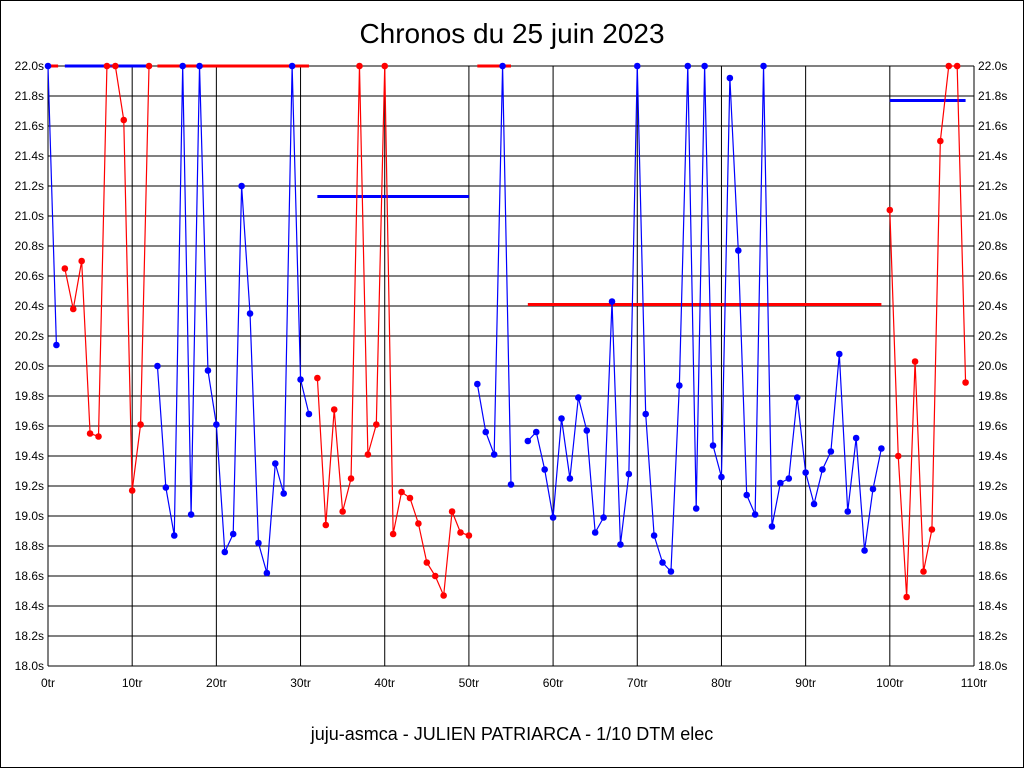  I want to click on y-tick-label-left: 18.0s, so click(29, 666).